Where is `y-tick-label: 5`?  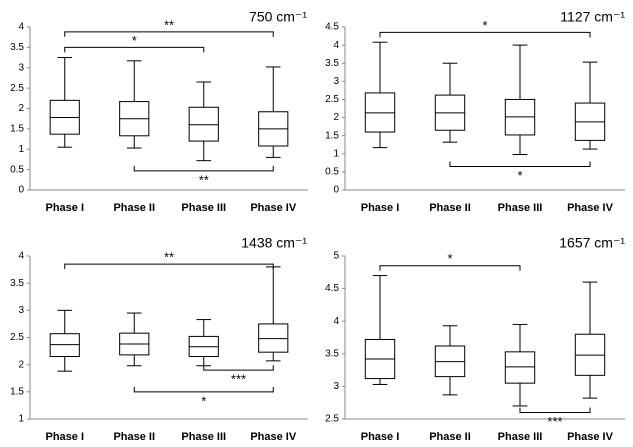
y-tick-label: 5 is located at coordinates (336, 256).